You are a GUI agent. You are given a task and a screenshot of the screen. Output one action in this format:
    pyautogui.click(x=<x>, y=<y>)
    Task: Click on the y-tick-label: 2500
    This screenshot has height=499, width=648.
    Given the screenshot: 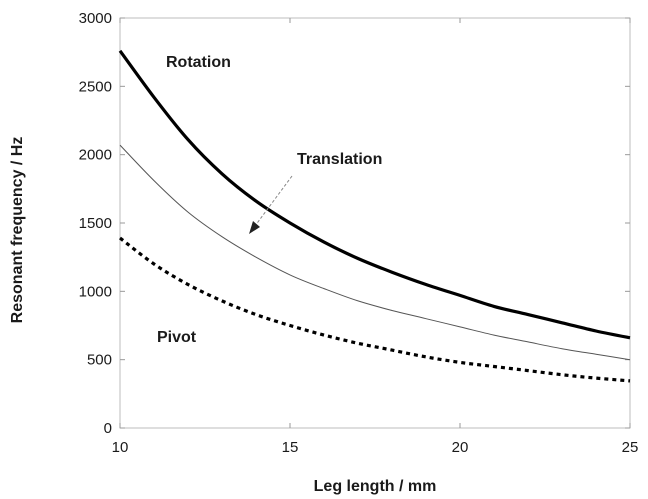 What is the action you would take?
    pyautogui.click(x=95, y=86)
    